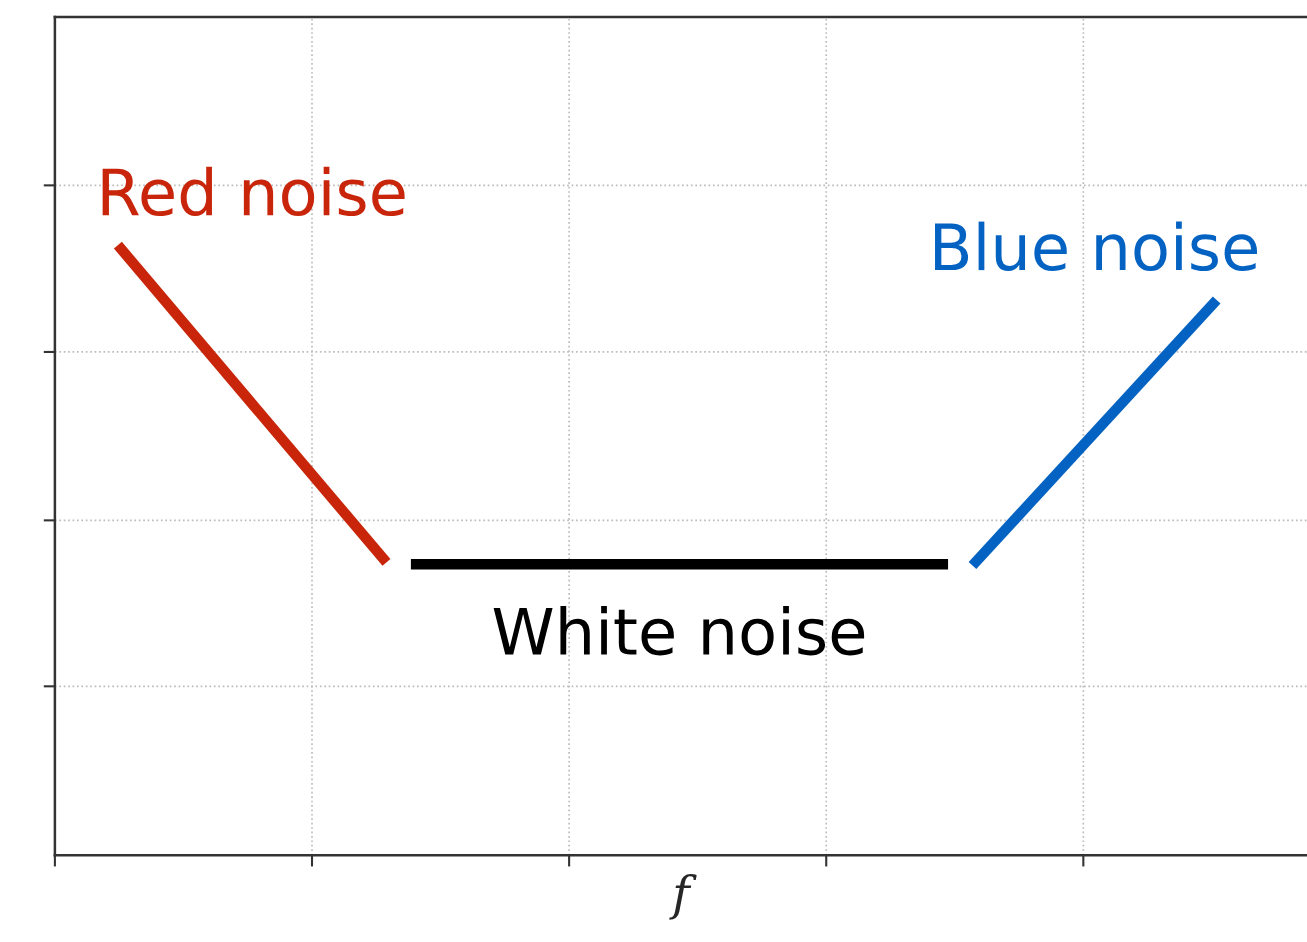  I want to click on series-label: White noise, so click(679, 630).